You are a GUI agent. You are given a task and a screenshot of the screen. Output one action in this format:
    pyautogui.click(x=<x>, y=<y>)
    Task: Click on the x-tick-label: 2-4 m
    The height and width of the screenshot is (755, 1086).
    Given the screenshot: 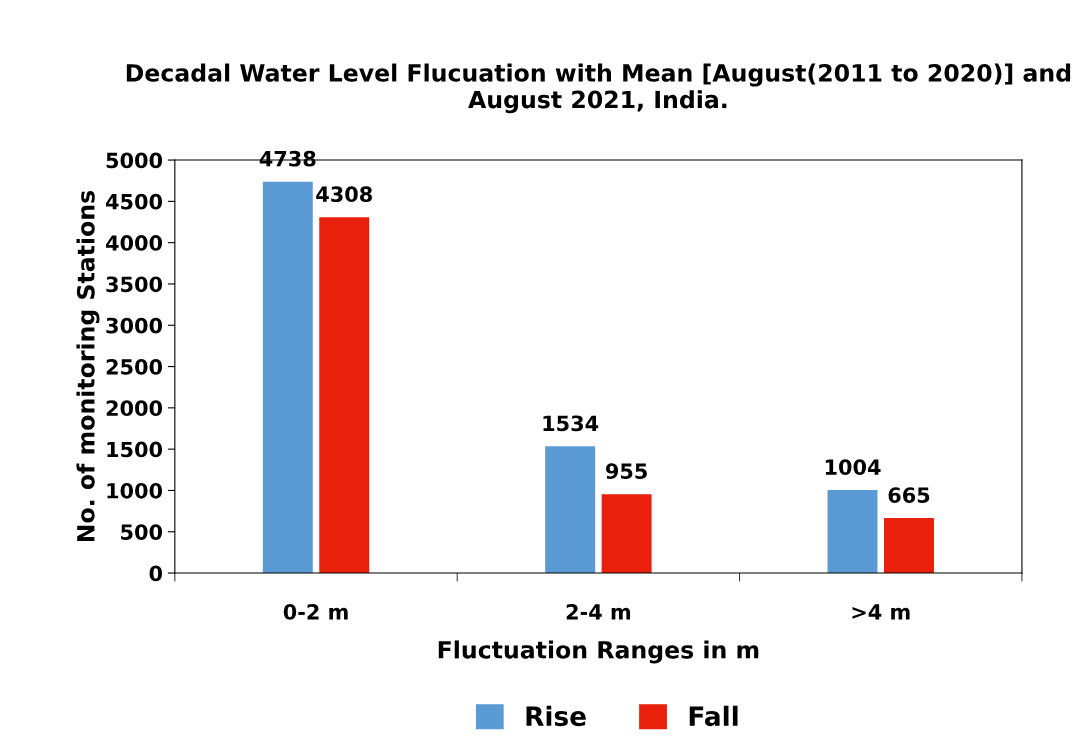 What is the action you would take?
    pyautogui.click(x=598, y=611)
    